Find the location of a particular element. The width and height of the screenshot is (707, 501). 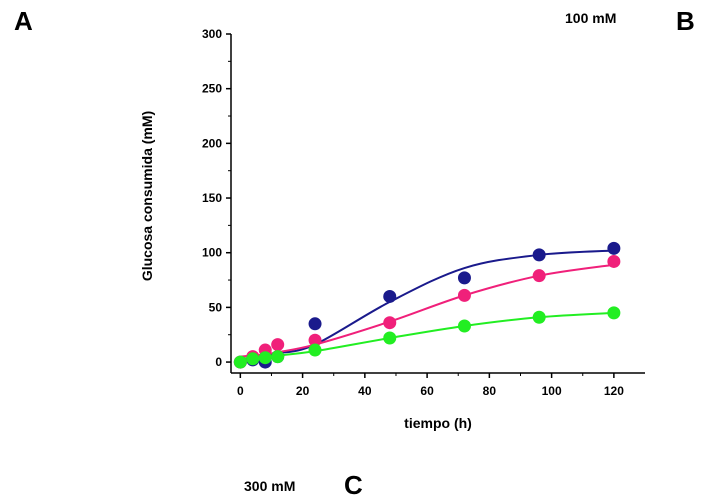

concentration-label-b: 100 mM is located at coordinates (591, 18).